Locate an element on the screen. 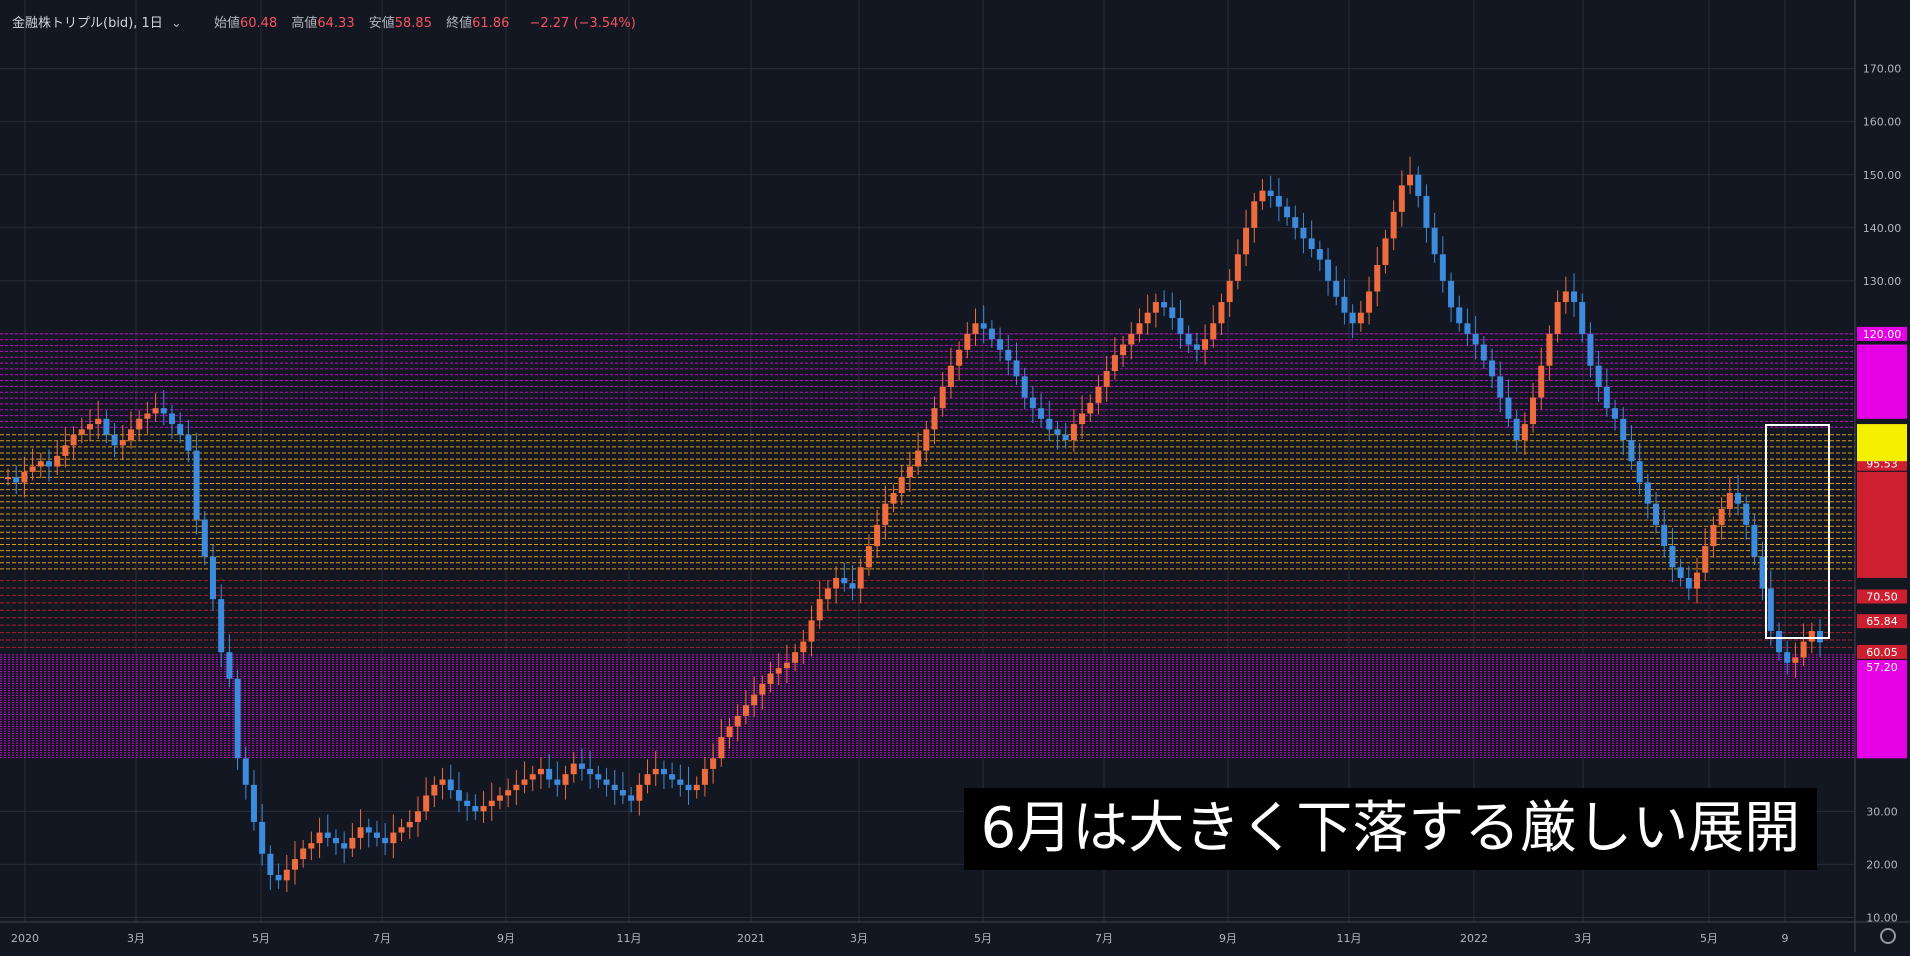 Image resolution: width=1910 pixels, height=956 pixels. price-label-text: 70.50 is located at coordinates (1882, 596).